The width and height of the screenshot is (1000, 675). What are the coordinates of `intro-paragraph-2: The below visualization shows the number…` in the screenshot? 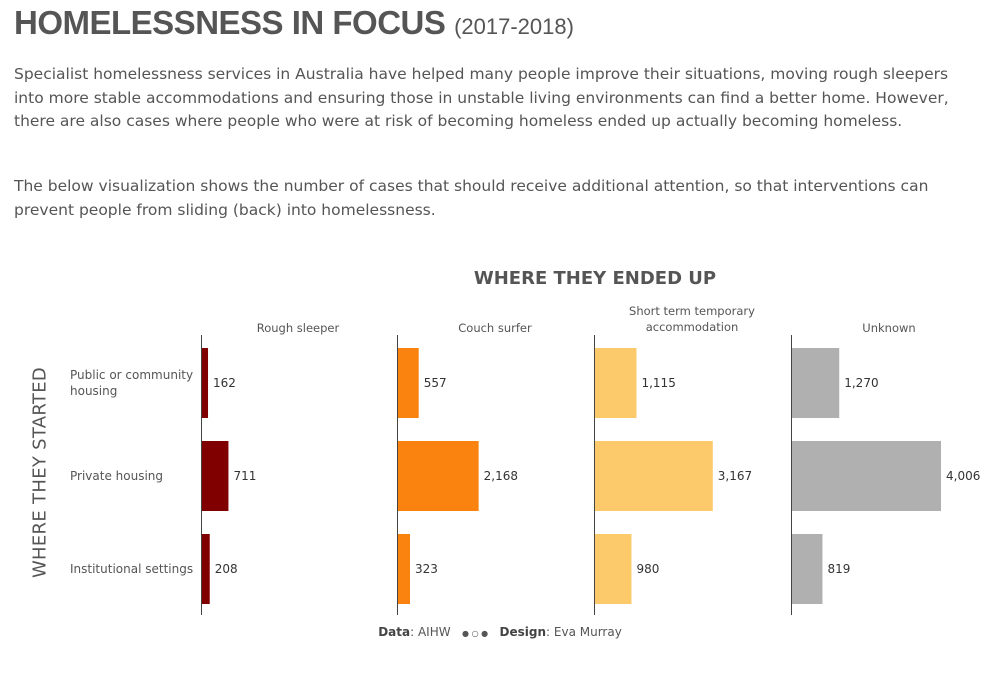 It's located at (471, 198).